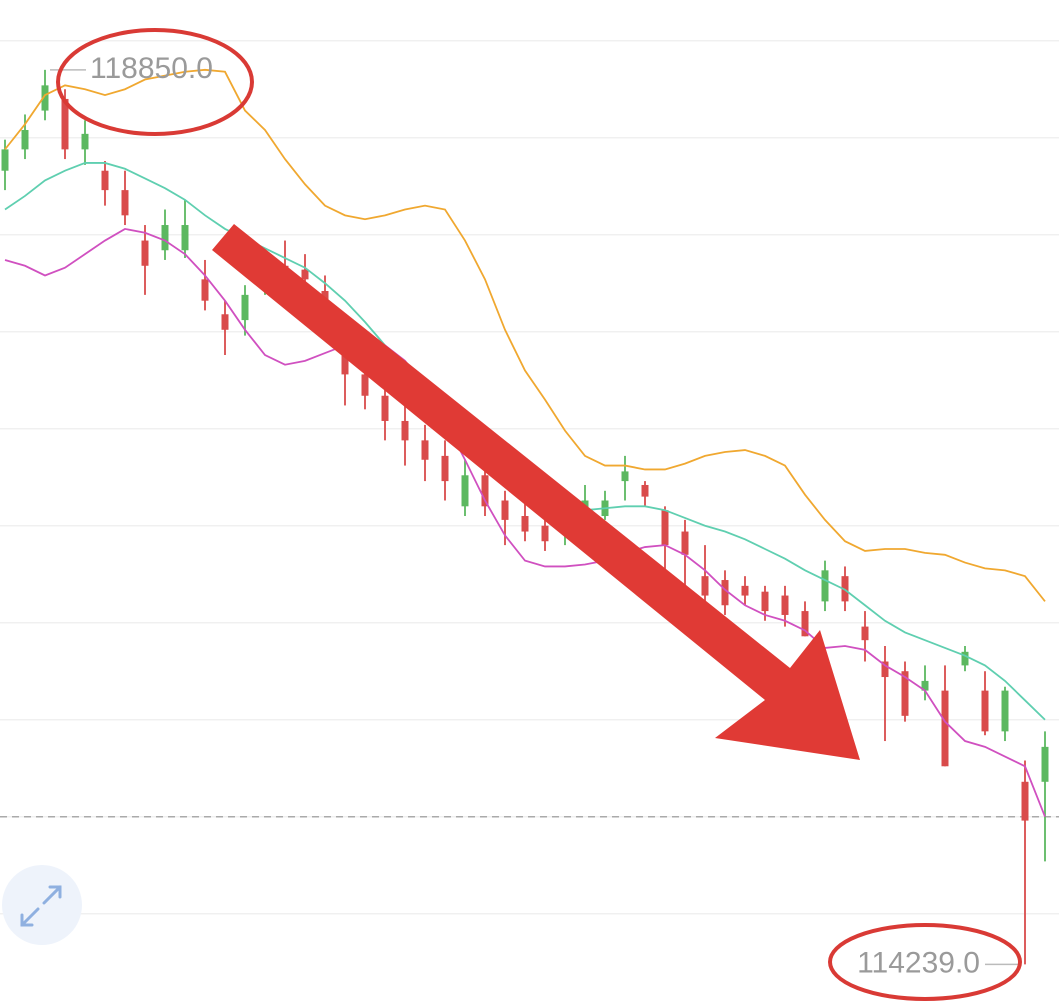  I want to click on expand-icon, so click(41, 906).